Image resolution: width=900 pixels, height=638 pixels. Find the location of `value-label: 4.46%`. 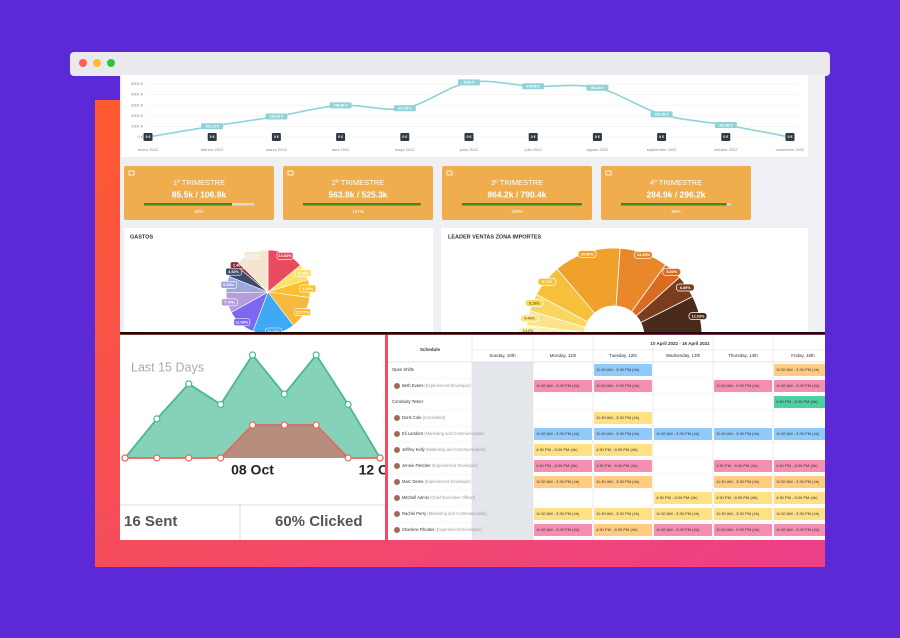

value-label: 4.46% is located at coordinates (529, 319).